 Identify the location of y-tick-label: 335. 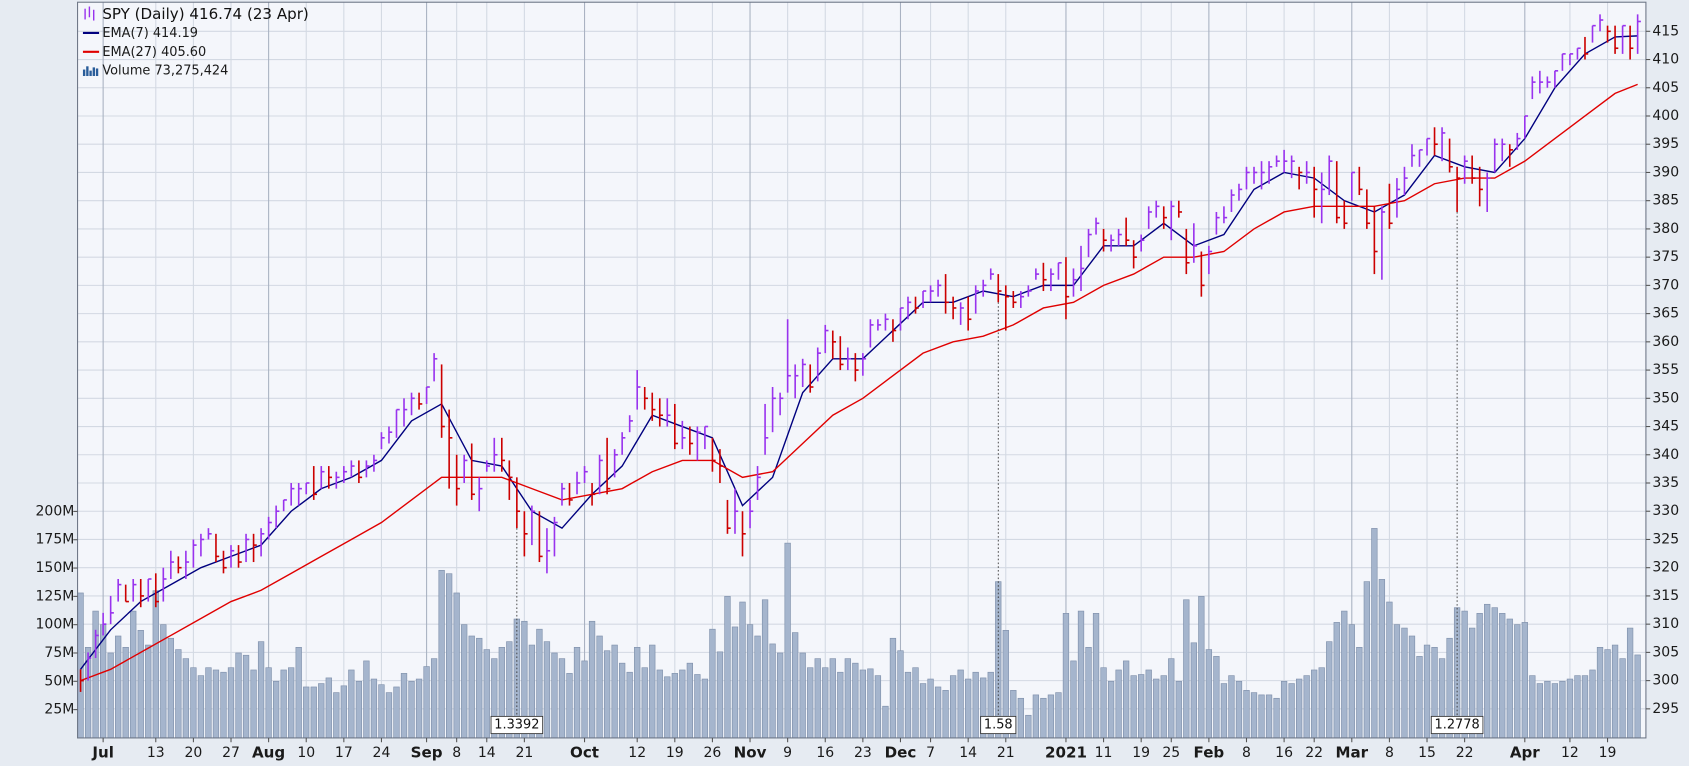
(1665, 483).